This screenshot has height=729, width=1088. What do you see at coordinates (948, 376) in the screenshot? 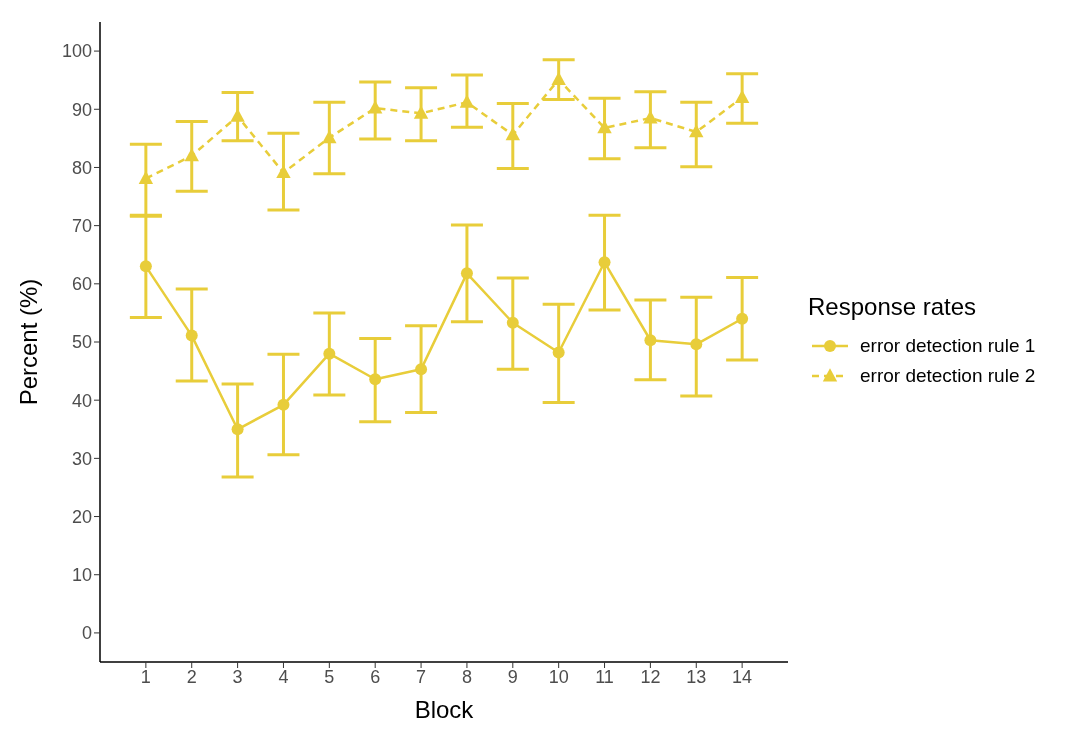
I see `legend-label: error detection rule 2` at bounding box center [948, 376].